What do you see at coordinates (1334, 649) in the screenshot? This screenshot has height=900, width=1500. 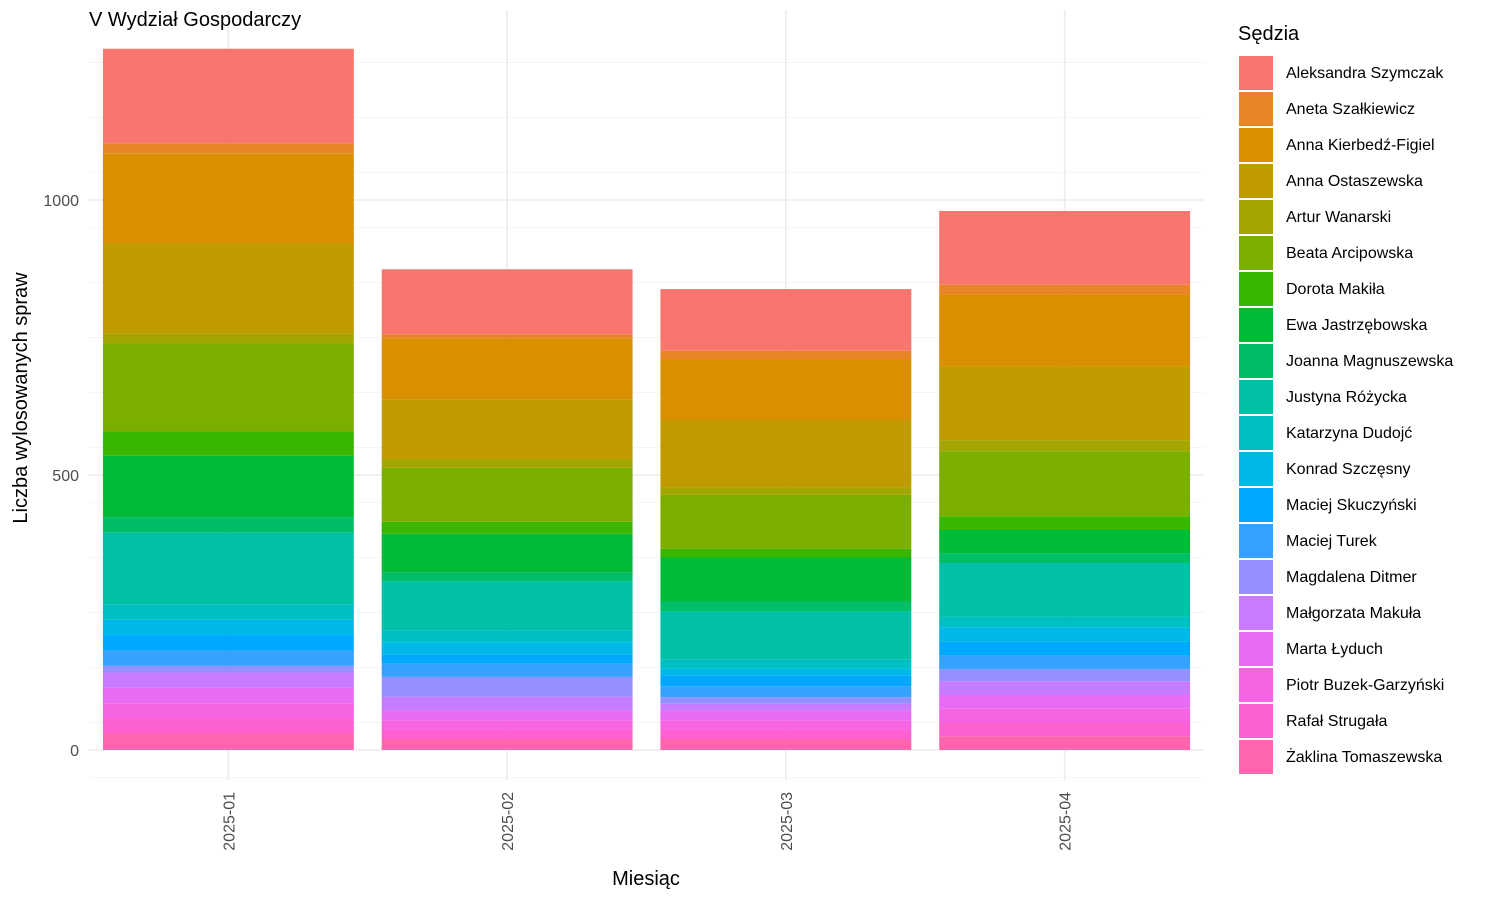 I see `legend-label: Marta Łyduch` at bounding box center [1334, 649].